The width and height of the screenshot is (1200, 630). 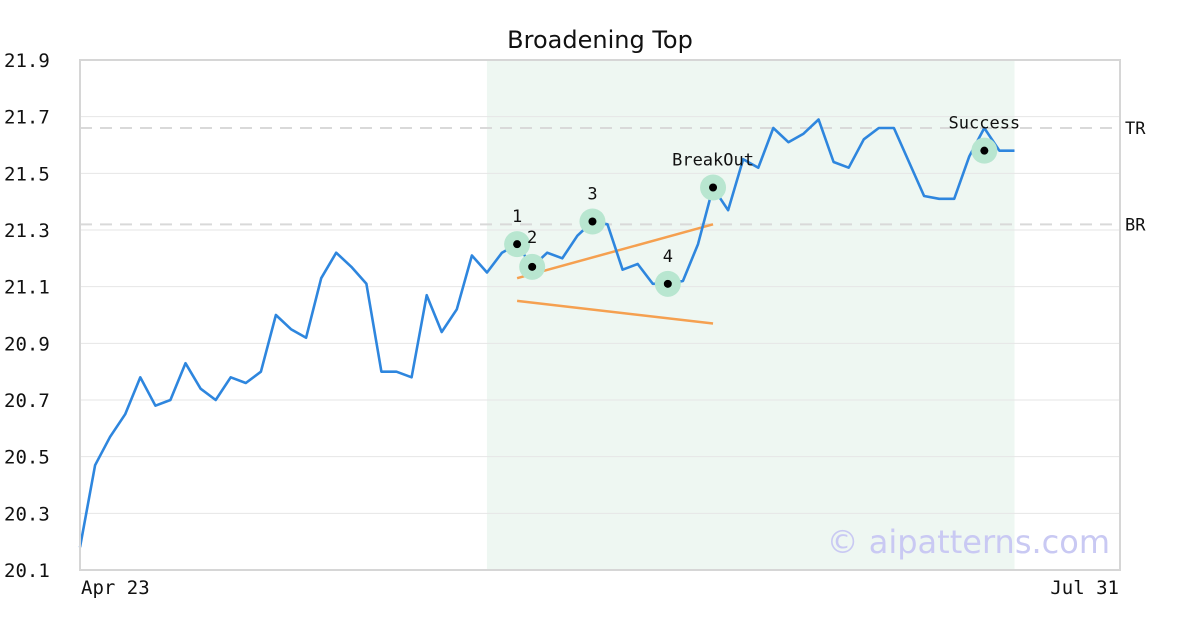 I want to click on y-tick-label: 20.7, so click(x=27, y=401).